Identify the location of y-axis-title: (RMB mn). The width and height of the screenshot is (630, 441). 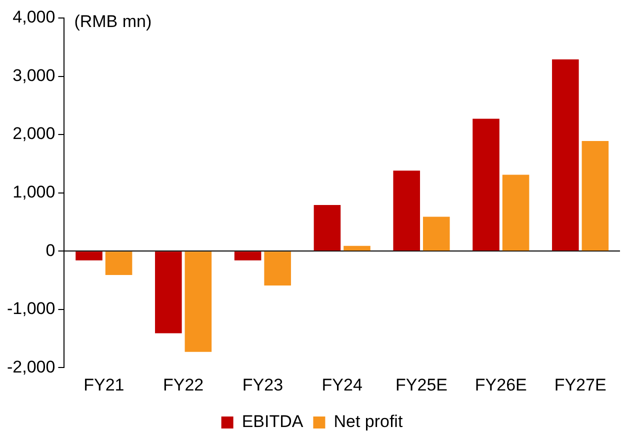
(113, 22).